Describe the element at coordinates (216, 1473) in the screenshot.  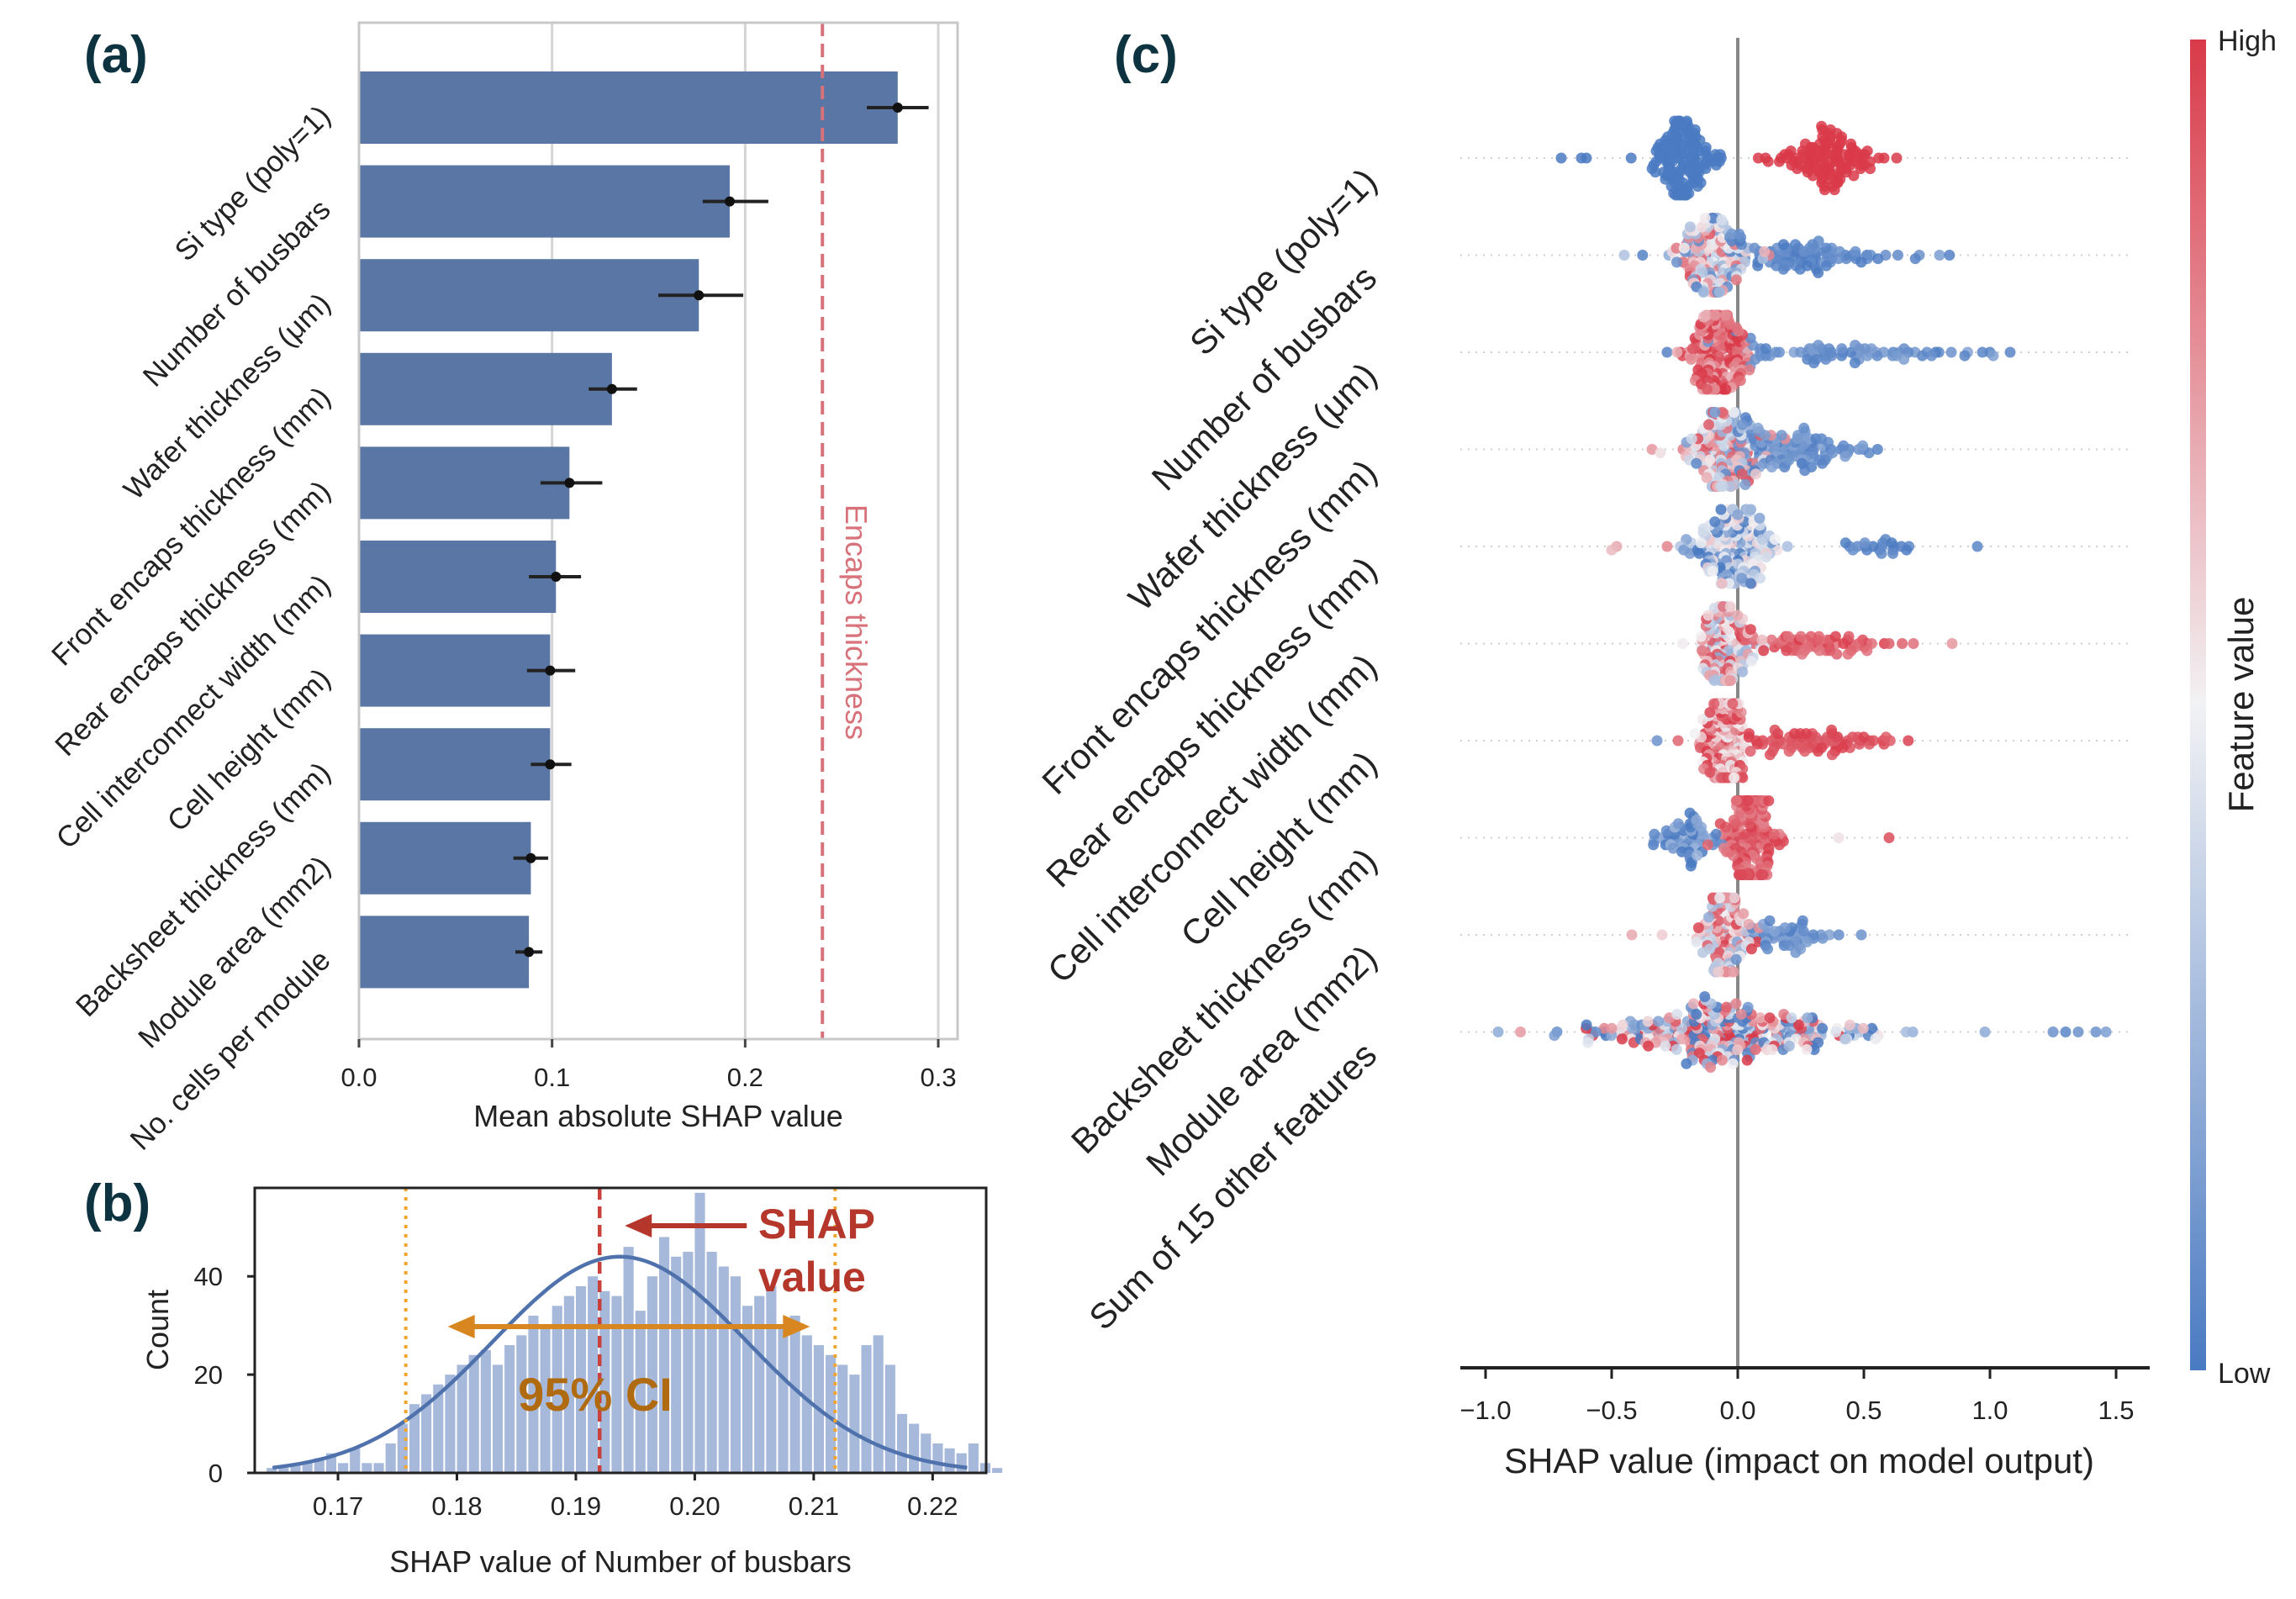
I see `b-y-tick-label: 0` at that location.